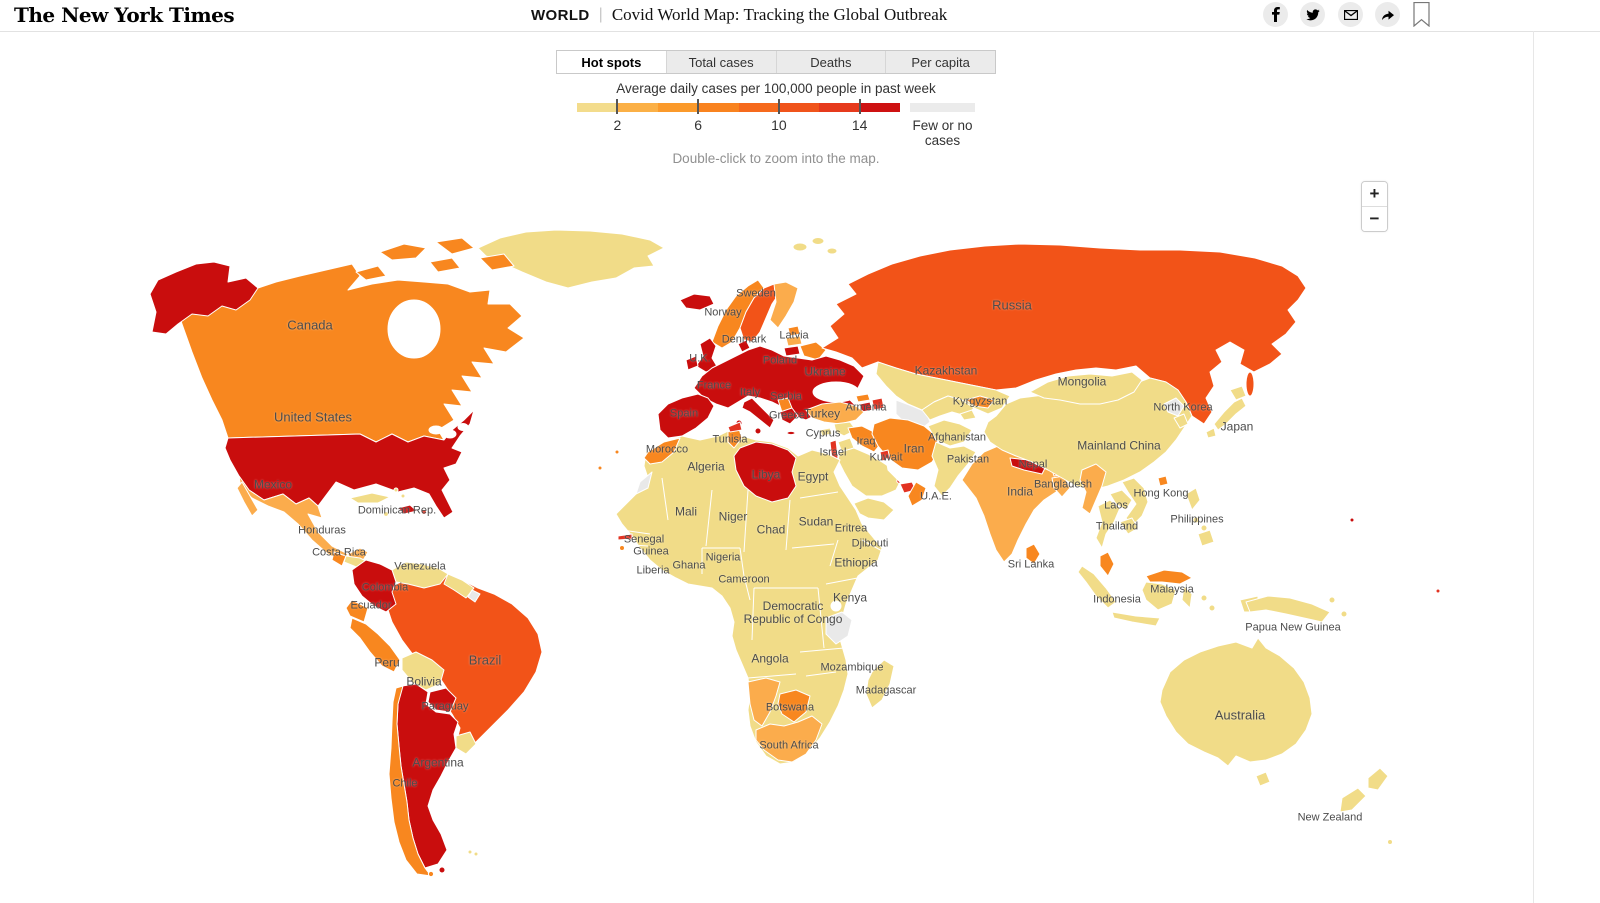  Describe the element at coordinates (791, 433) in the screenshot. I see `country-greece-crete` at that location.